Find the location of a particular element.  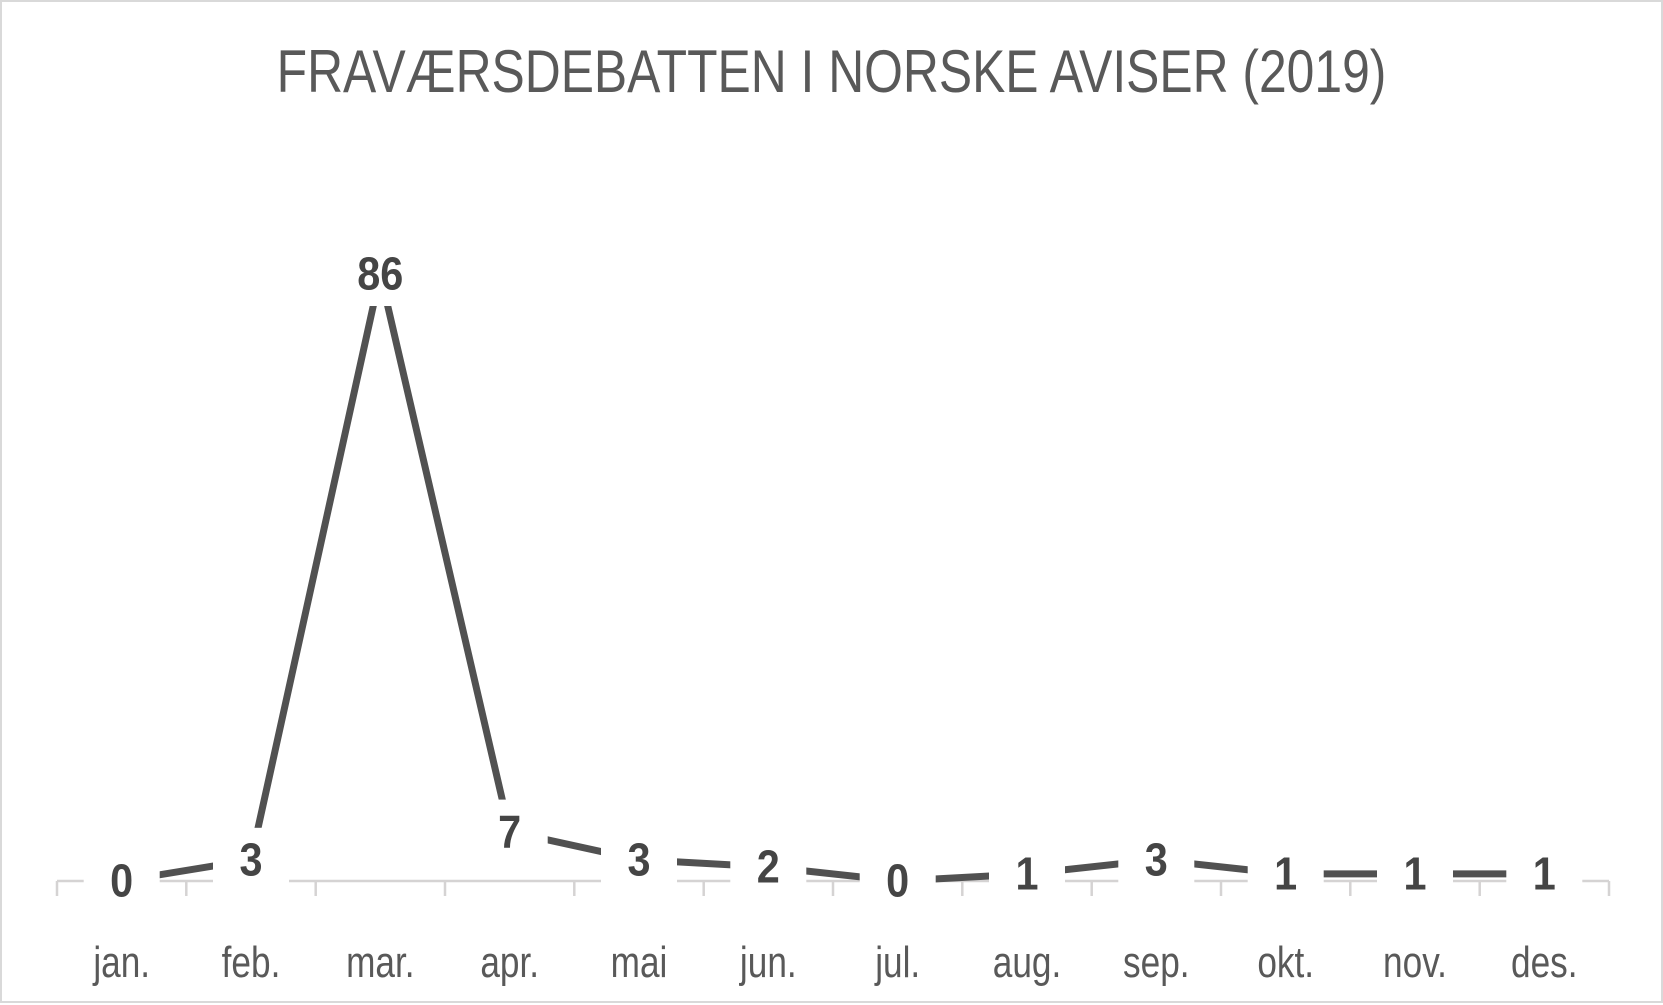

x-axis-label: mar. is located at coordinates (380, 962).